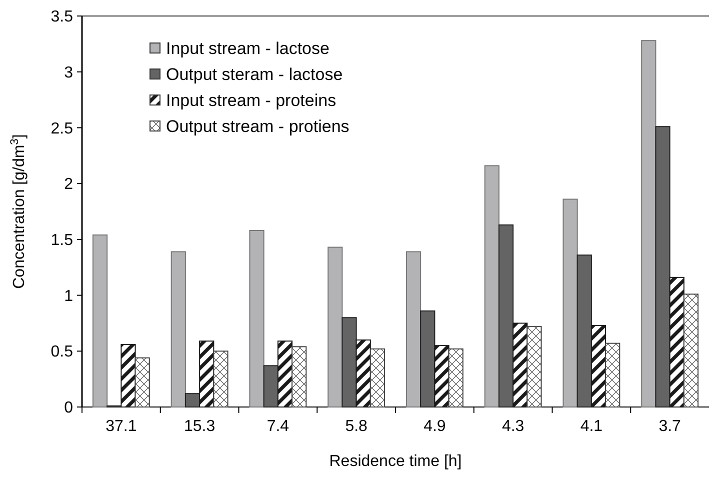 Image resolution: width=711 pixels, height=478 pixels. I want to click on y-tick-label: 2, so click(69, 185).